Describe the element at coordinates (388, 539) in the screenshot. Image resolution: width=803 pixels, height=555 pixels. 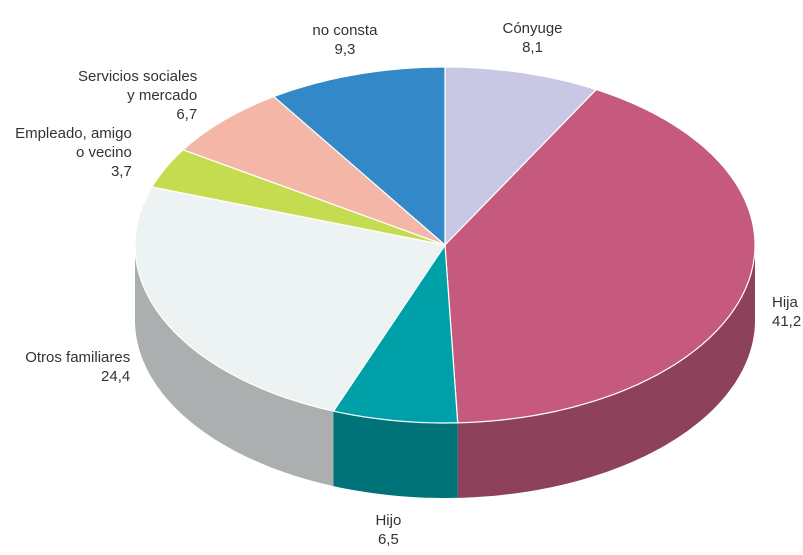
I see `value-label: 6,5` at that location.